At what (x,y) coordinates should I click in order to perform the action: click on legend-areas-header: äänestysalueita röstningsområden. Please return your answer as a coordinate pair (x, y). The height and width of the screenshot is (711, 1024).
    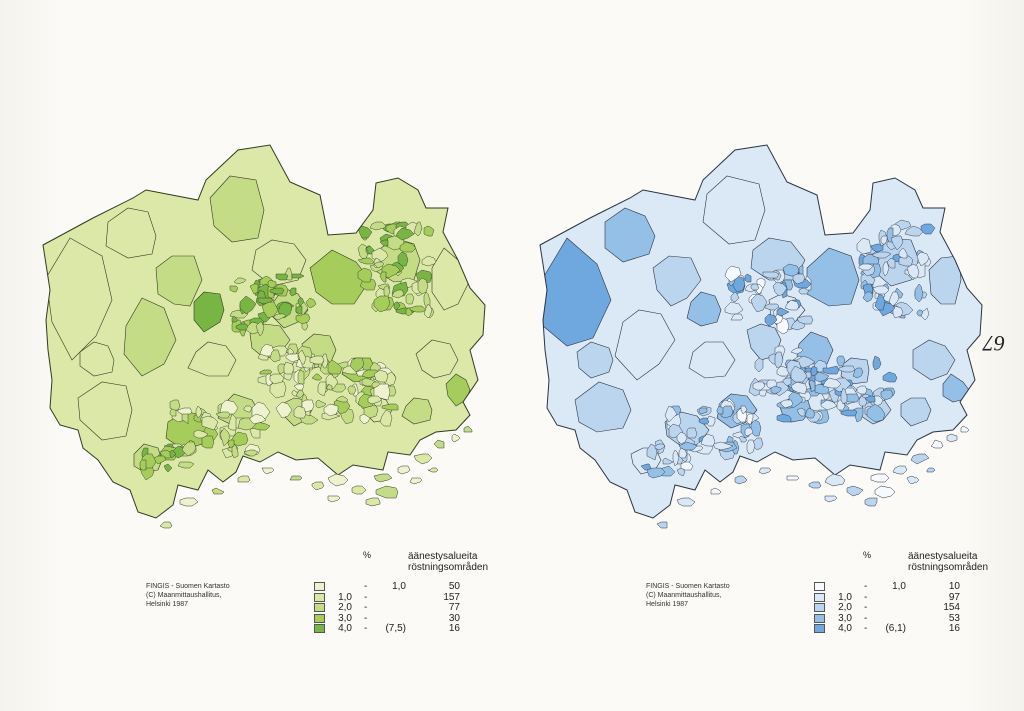
    Looking at the image, I should click on (448, 562).